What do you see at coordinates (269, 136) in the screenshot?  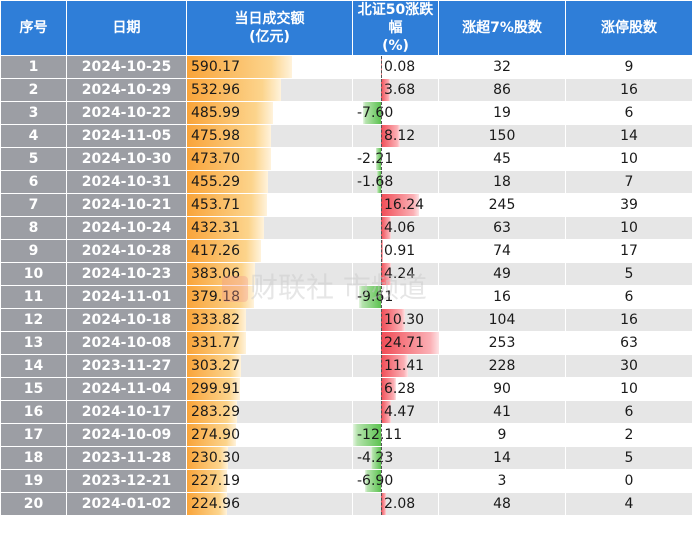 I see `cell-amount: 475.98` at bounding box center [269, 136].